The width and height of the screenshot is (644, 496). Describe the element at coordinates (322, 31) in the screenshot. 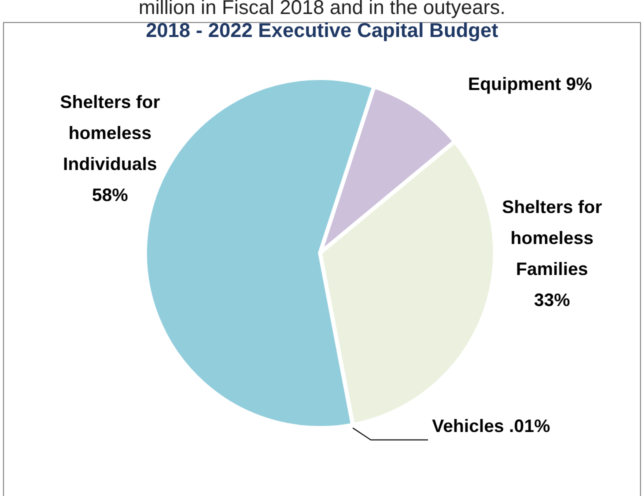

I see `chart-title: 2018 - 2022 Executive Capital Budget` at that location.